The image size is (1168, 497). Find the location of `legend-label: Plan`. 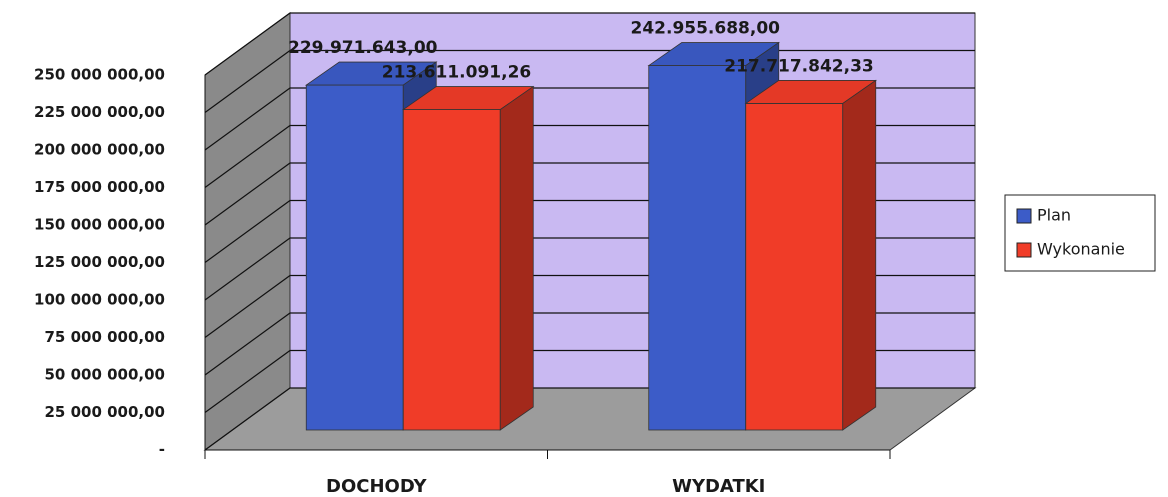

legend-label: Plan is located at coordinates (1054, 215).